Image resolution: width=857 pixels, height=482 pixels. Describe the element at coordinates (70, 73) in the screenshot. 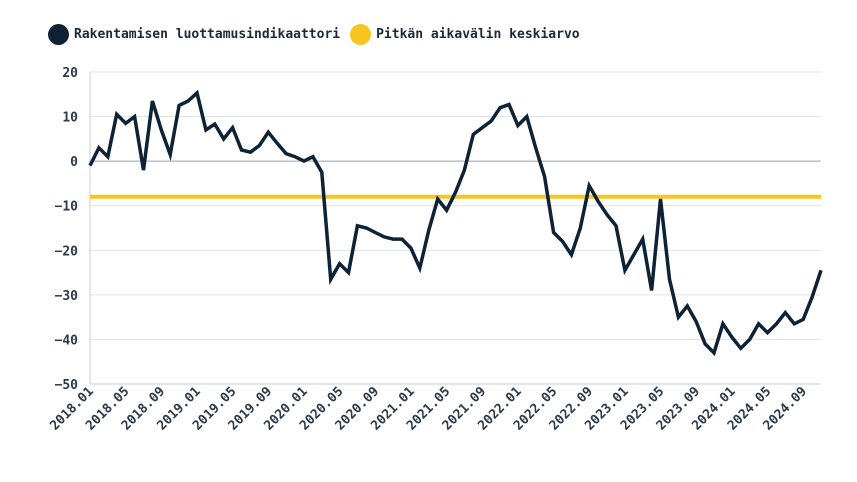

I see `y-tick-label: 20` at that location.